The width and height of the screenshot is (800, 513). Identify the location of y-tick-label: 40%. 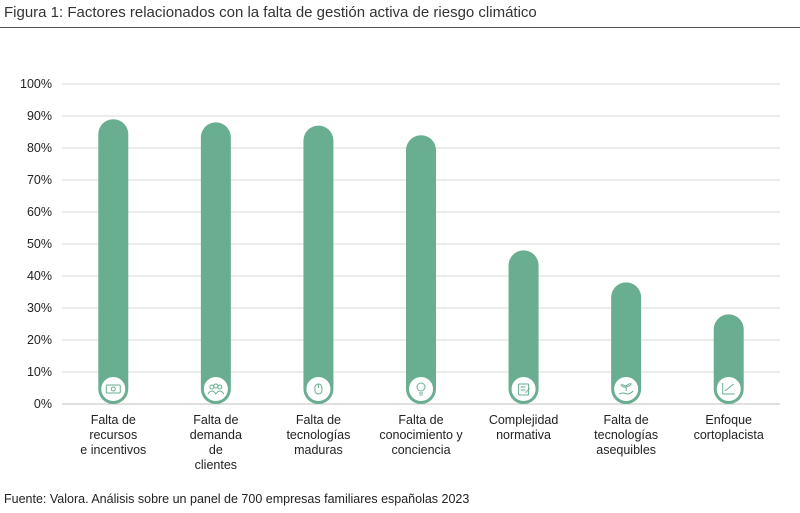
(39, 276).